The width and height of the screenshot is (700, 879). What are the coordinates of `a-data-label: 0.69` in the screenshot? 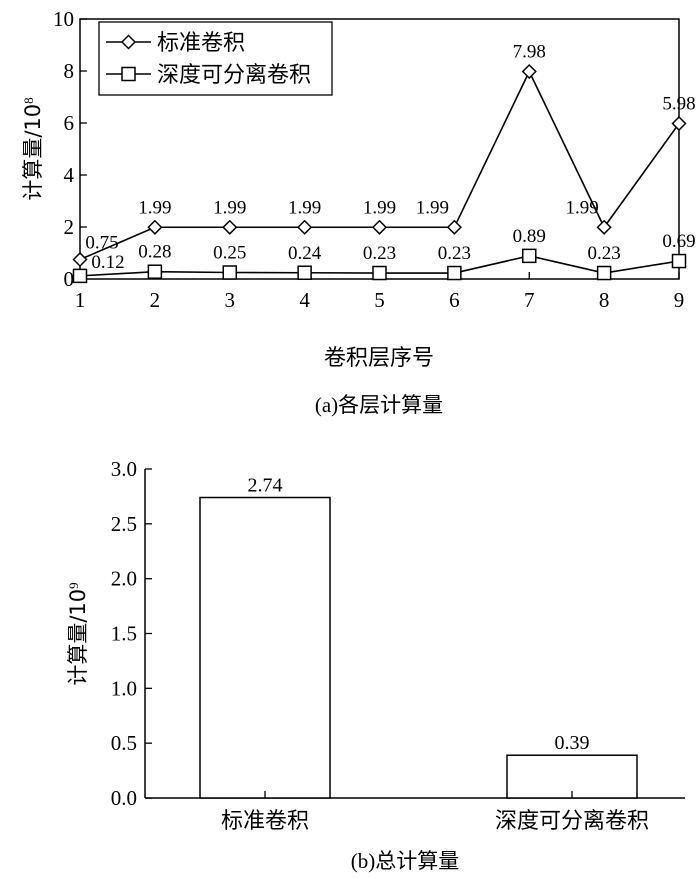 It's located at (678, 241).